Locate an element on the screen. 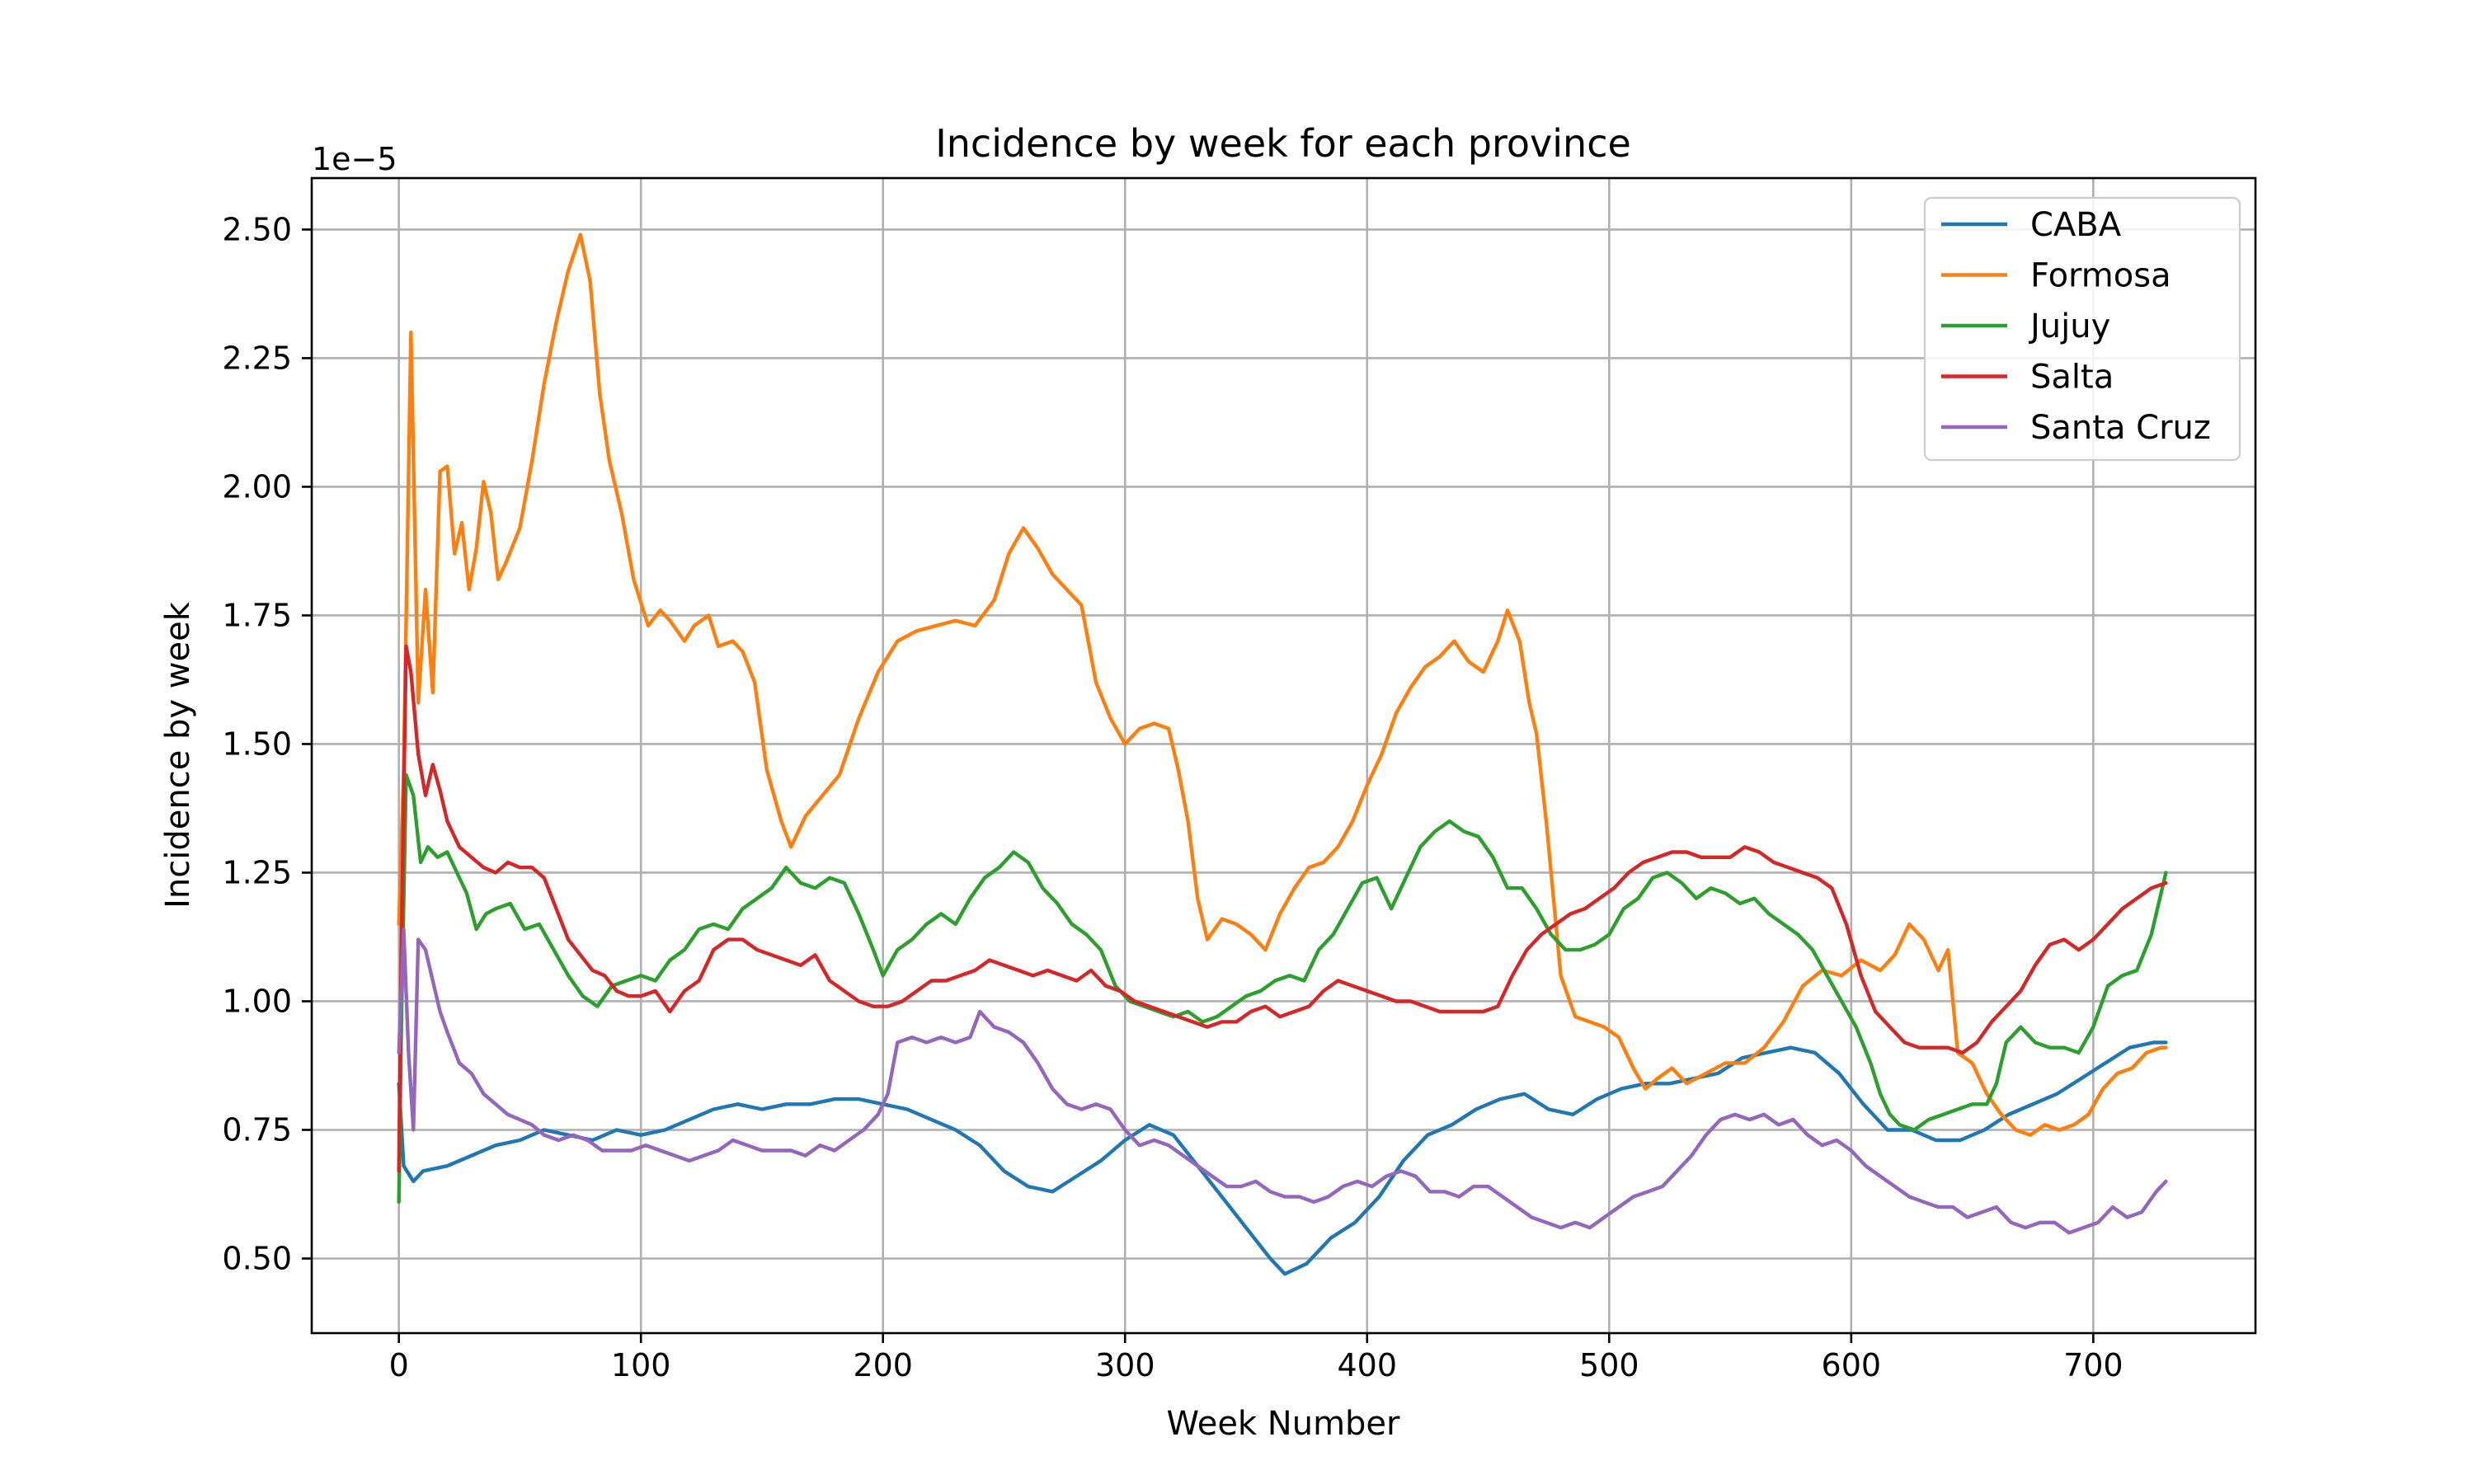  series-line-caba is located at coordinates (1282, 1158).